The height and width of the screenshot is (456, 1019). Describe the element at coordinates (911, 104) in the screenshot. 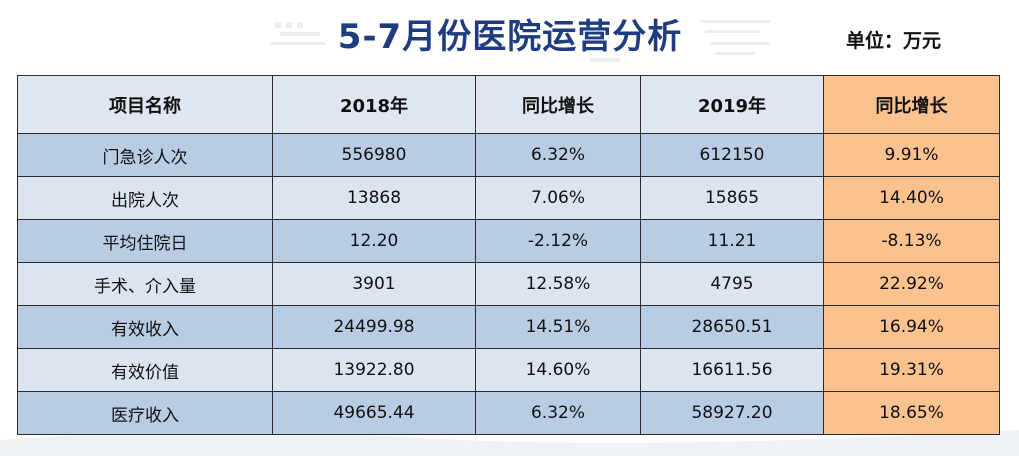

I see `header-growth-2019: 同比增长` at that location.